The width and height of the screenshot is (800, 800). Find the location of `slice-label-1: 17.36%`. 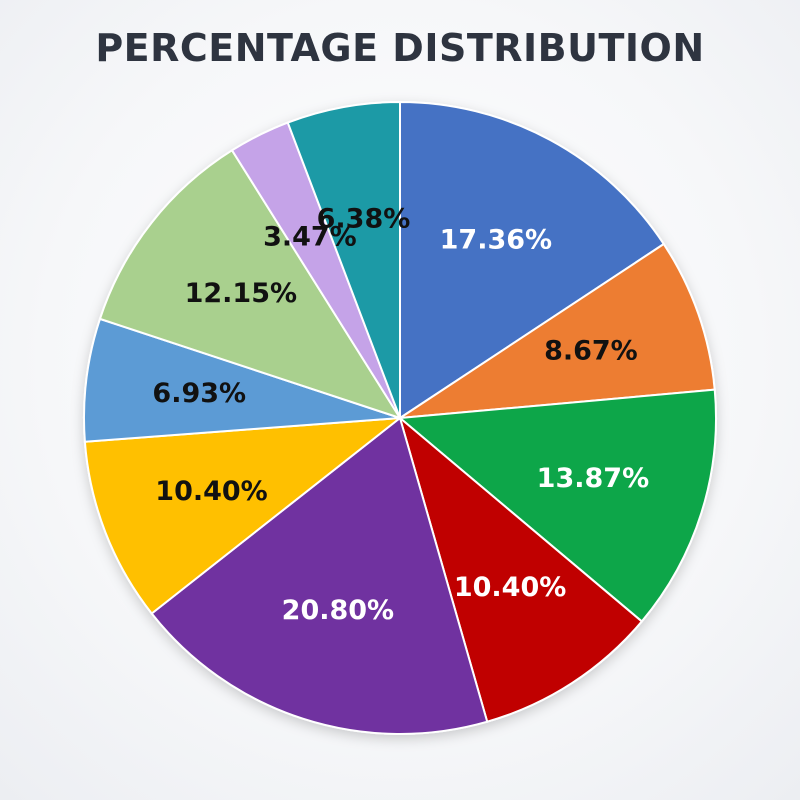

slice-label-1: 17.36% is located at coordinates (496, 239).